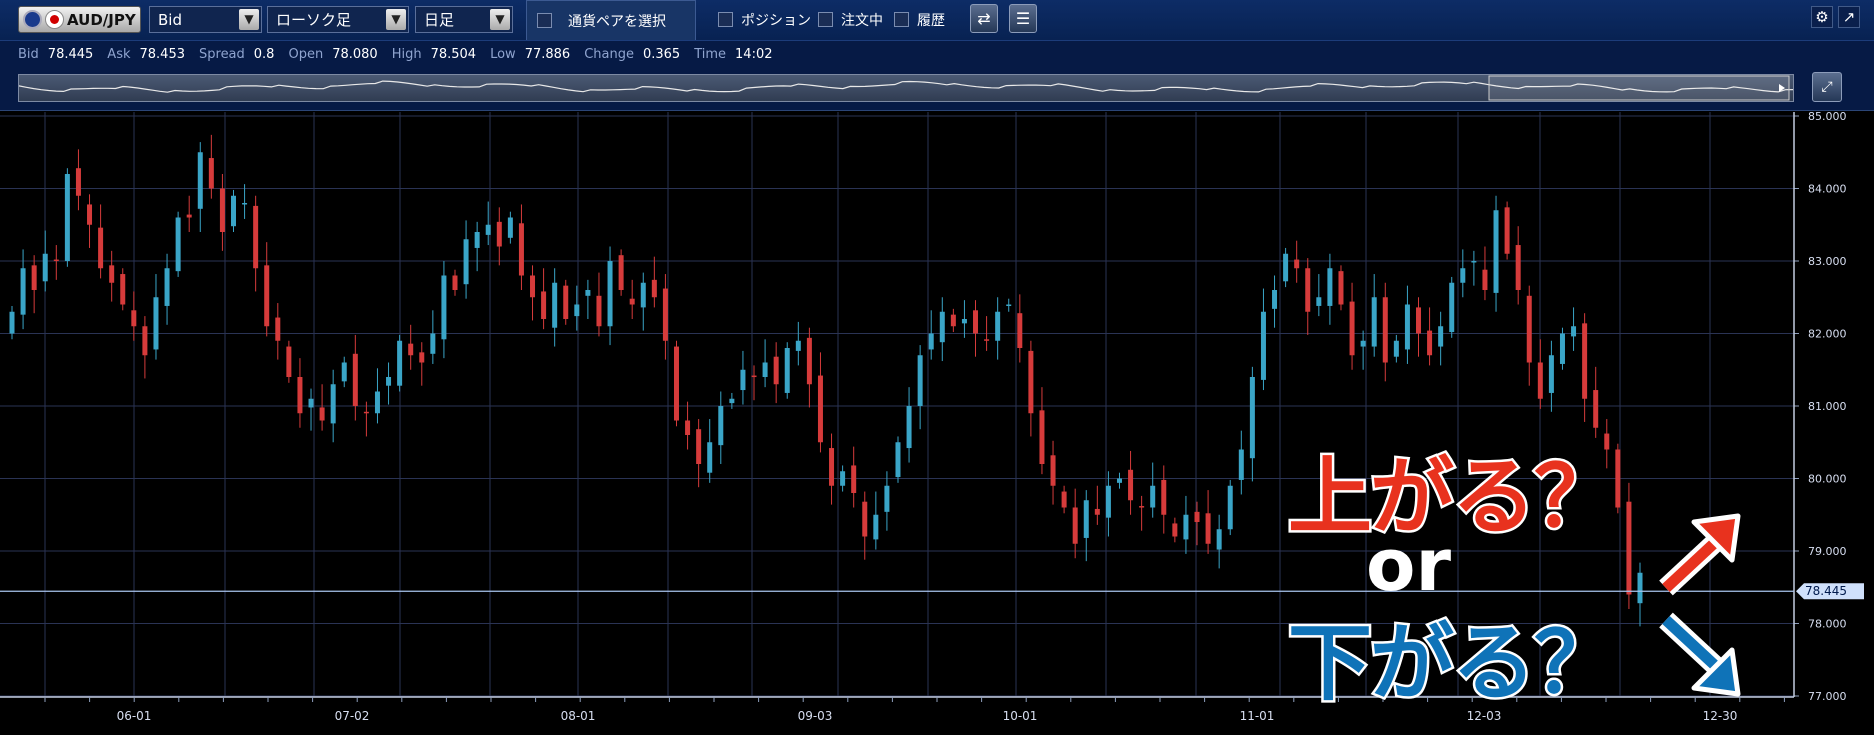 The height and width of the screenshot is (735, 1874). I want to click on price-type-select: Bid ▼, so click(205, 19).